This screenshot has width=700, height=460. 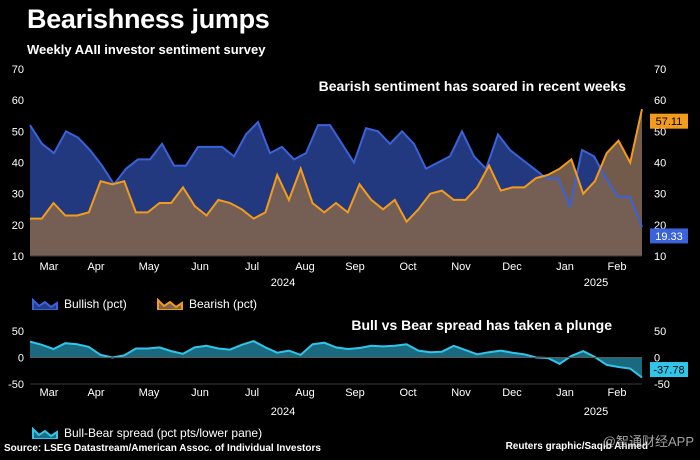 I want to click on bullish-last-value: 19.33, so click(x=669, y=237).